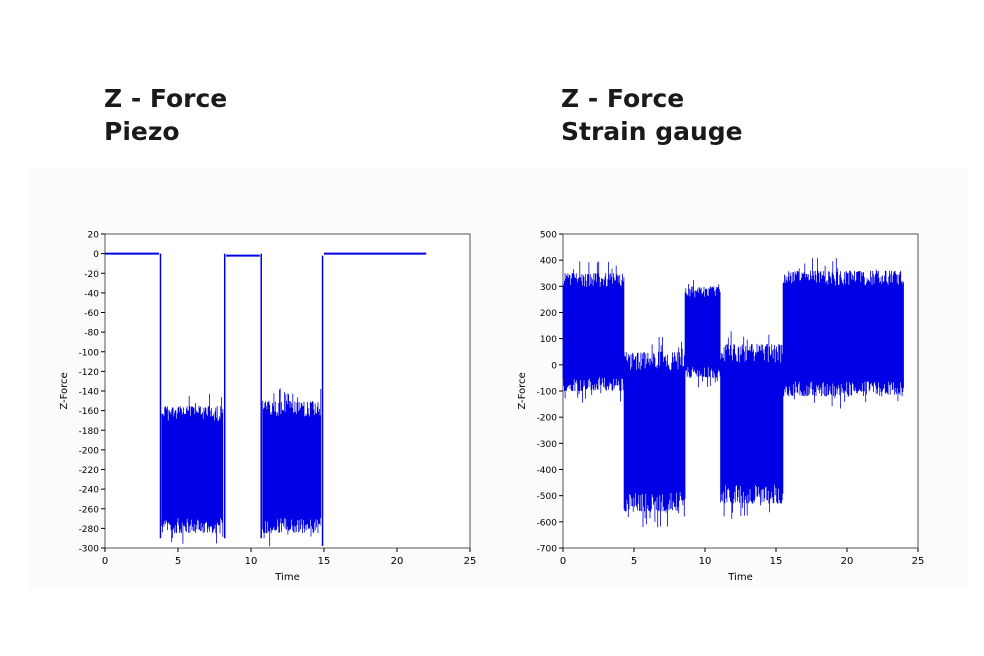  What do you see at coordinates (165, 115) in the screenshot?
I see `left-chart-heading: Z - Force Piezo` at bounding box center [165, 115].